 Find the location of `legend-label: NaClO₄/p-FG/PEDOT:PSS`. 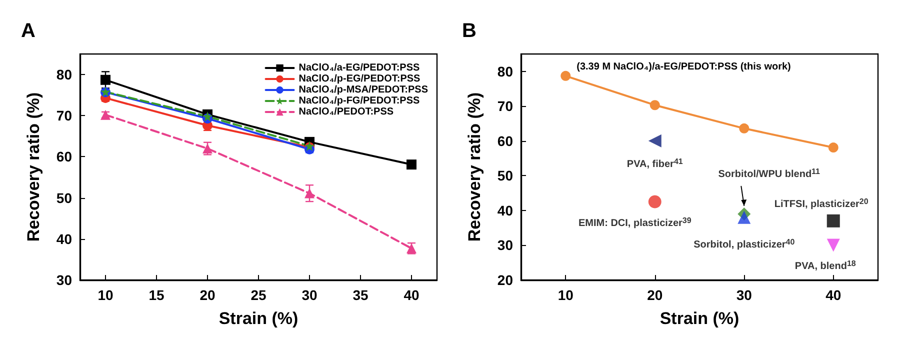

legend-label: NaClO₄/p-FG/PEDOT:PSS is located at coordinates (359, 101).